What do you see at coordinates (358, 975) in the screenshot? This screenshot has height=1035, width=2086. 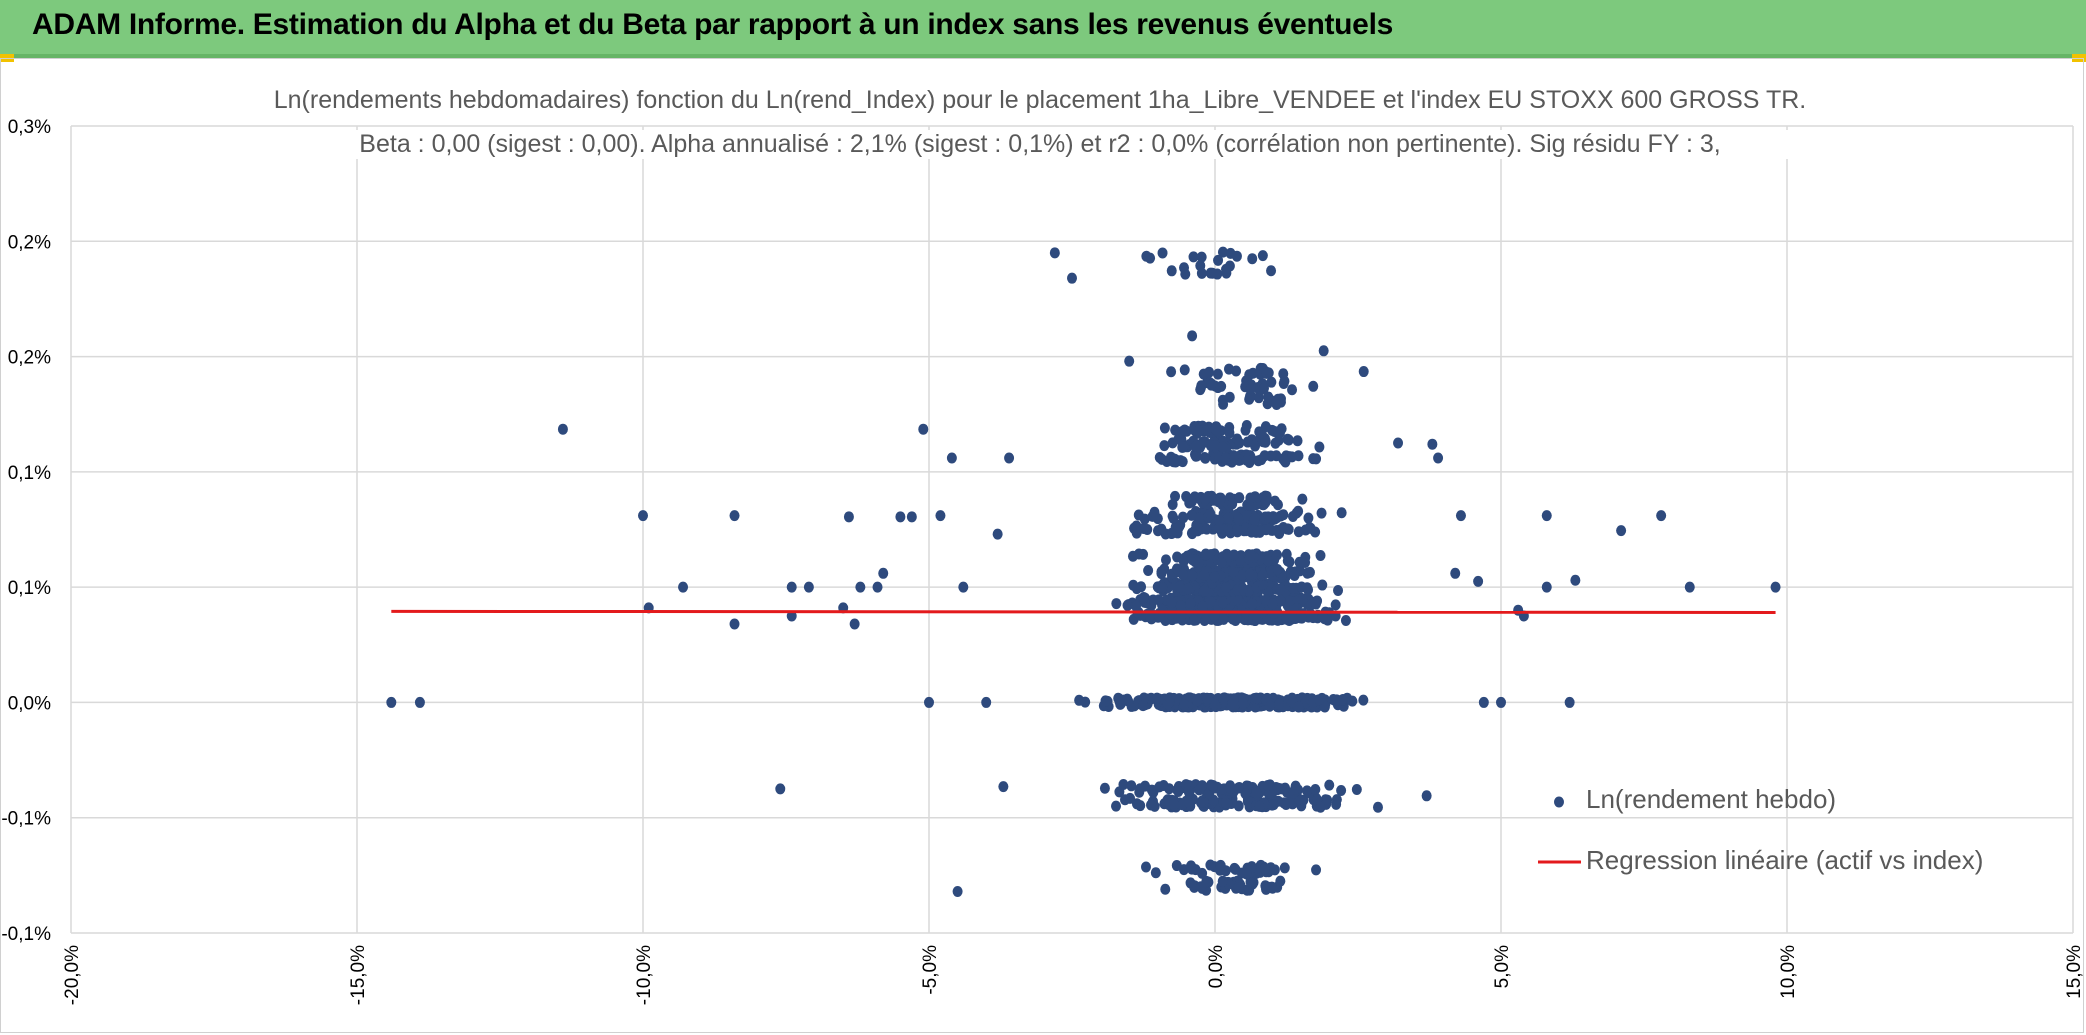 I see `x-tick-label: -15,0%` at bounding box center [358, 975].